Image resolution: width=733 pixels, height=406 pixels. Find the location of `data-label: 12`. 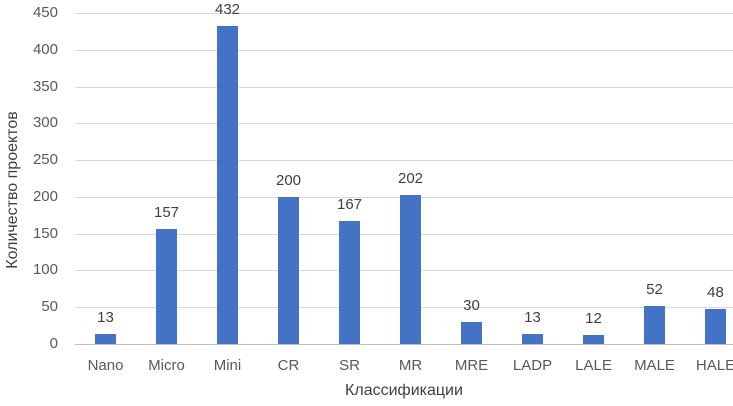

data-label: 12 is located at coordinates (593, 319).